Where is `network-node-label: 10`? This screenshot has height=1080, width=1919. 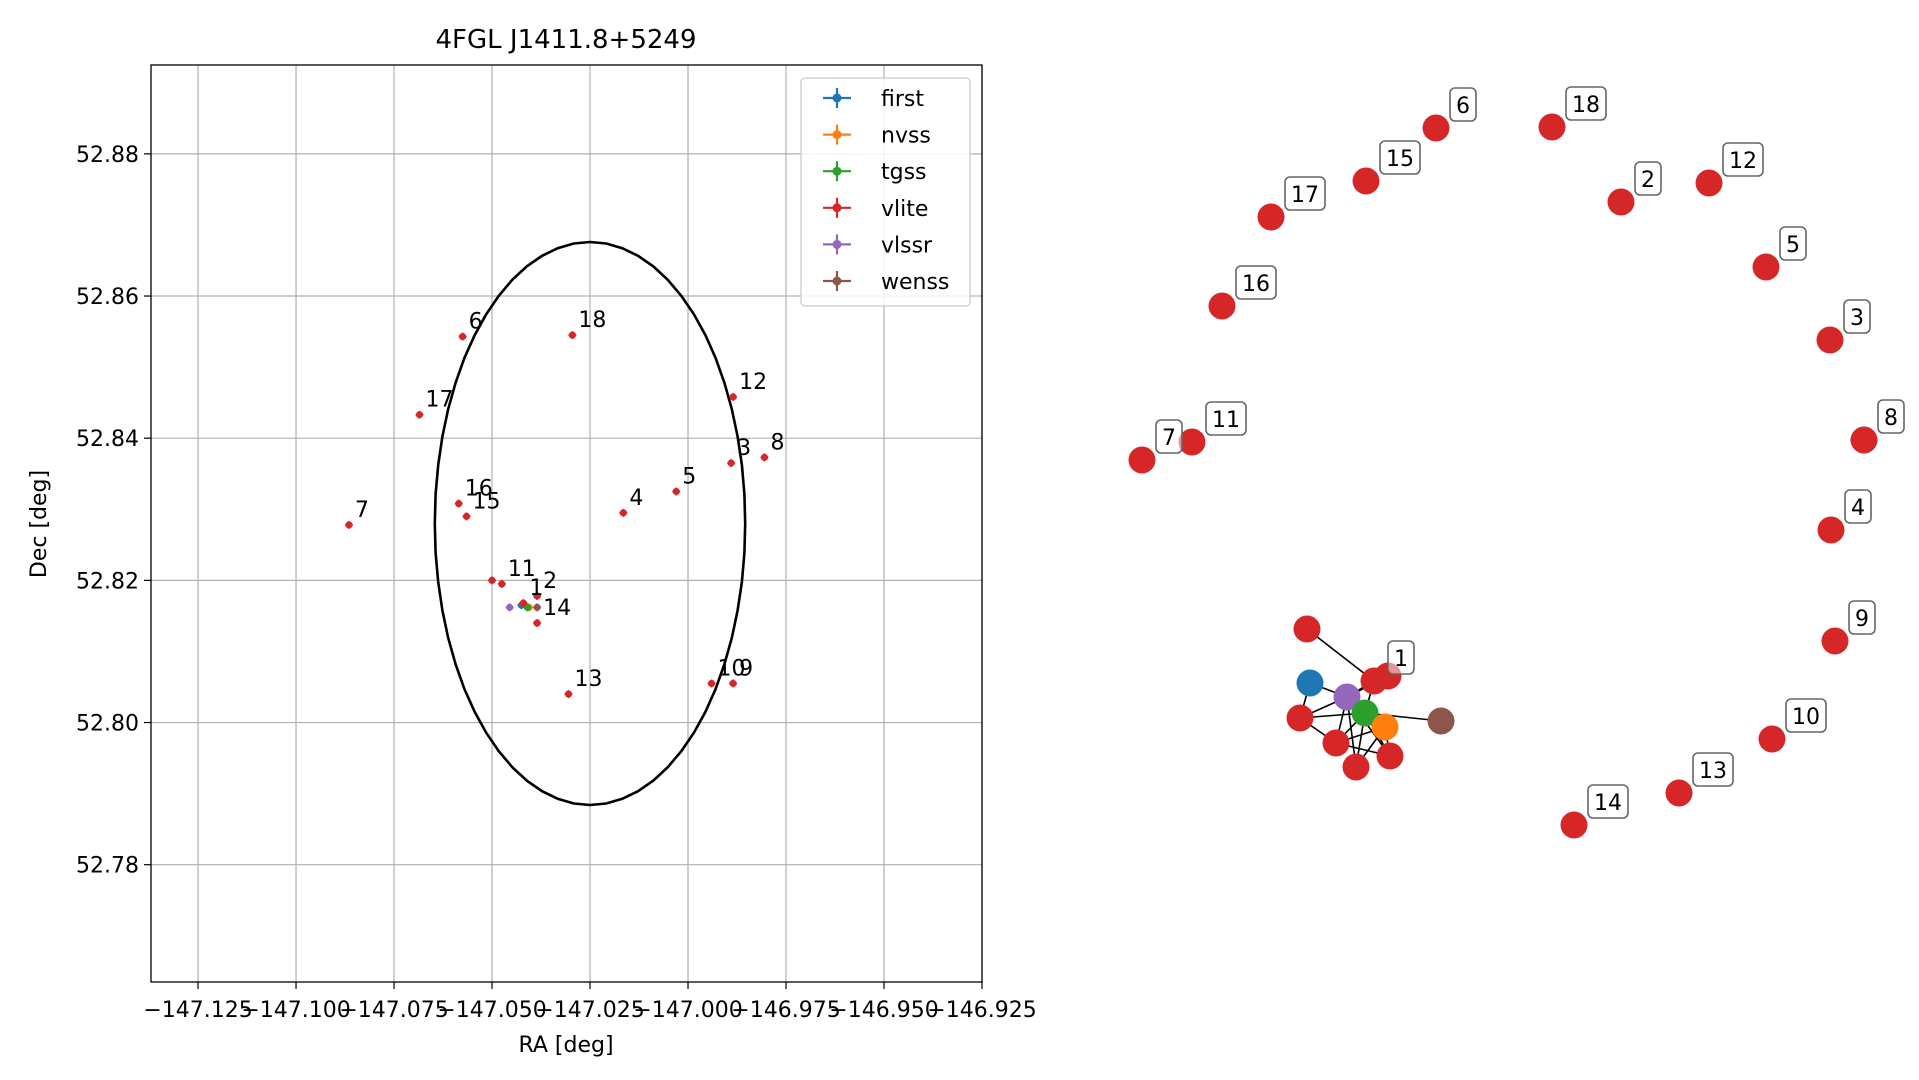
network-node-label: 10 is located at coordinates (1806, 717).